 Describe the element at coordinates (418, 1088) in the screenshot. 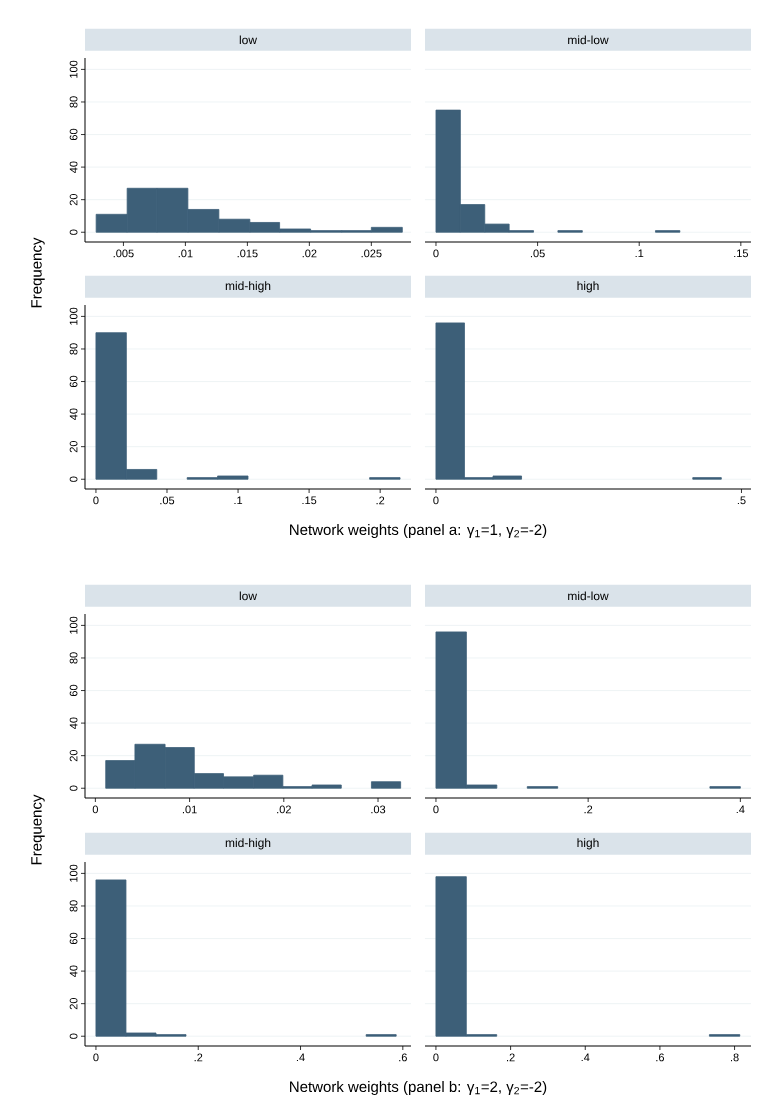

I see `x-axis-title: Network weights (panel b: γ$_{1}$=2, γ$_{2}$=-2)` at that location.